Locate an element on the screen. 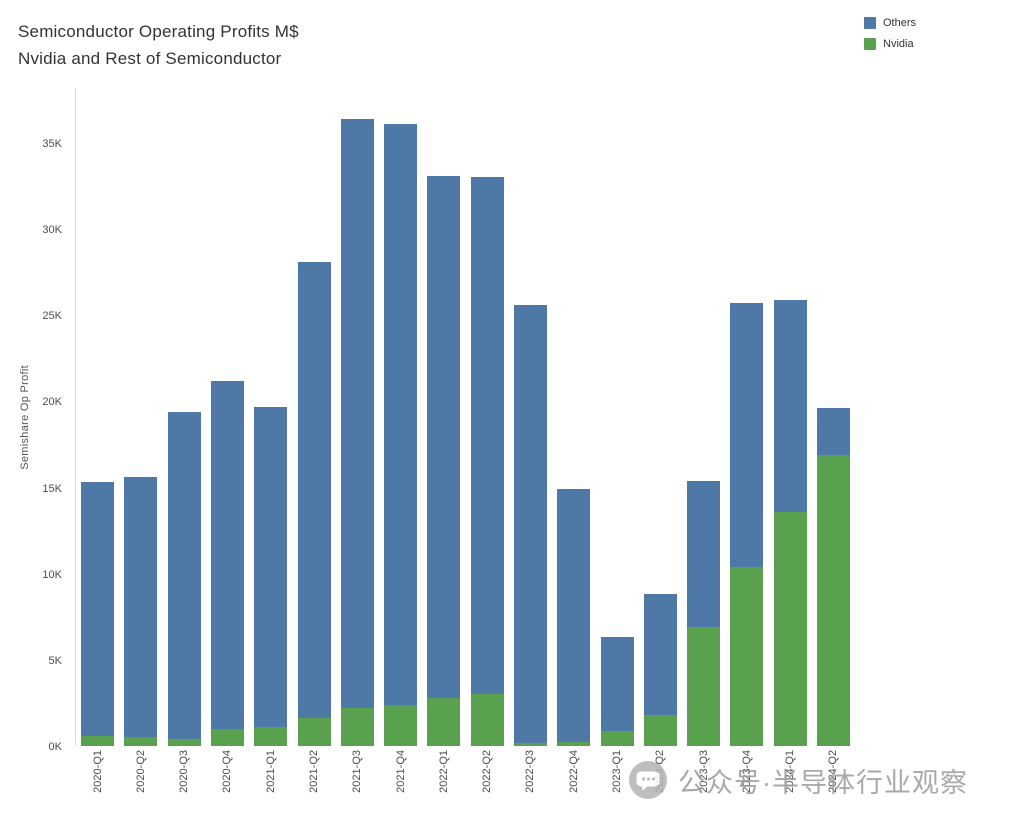 The height and width of the screenshot is (828, 1034). bar-2021-Q4 is located at coordinates (401, 435).